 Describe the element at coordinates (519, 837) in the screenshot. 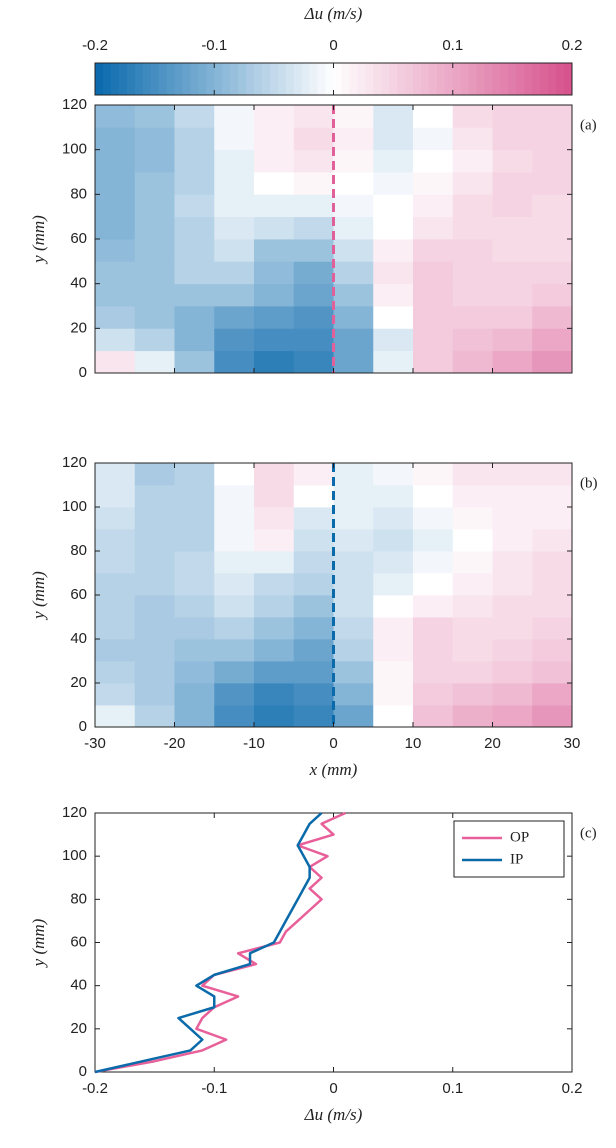

I see `legend-label: OP` at that location.